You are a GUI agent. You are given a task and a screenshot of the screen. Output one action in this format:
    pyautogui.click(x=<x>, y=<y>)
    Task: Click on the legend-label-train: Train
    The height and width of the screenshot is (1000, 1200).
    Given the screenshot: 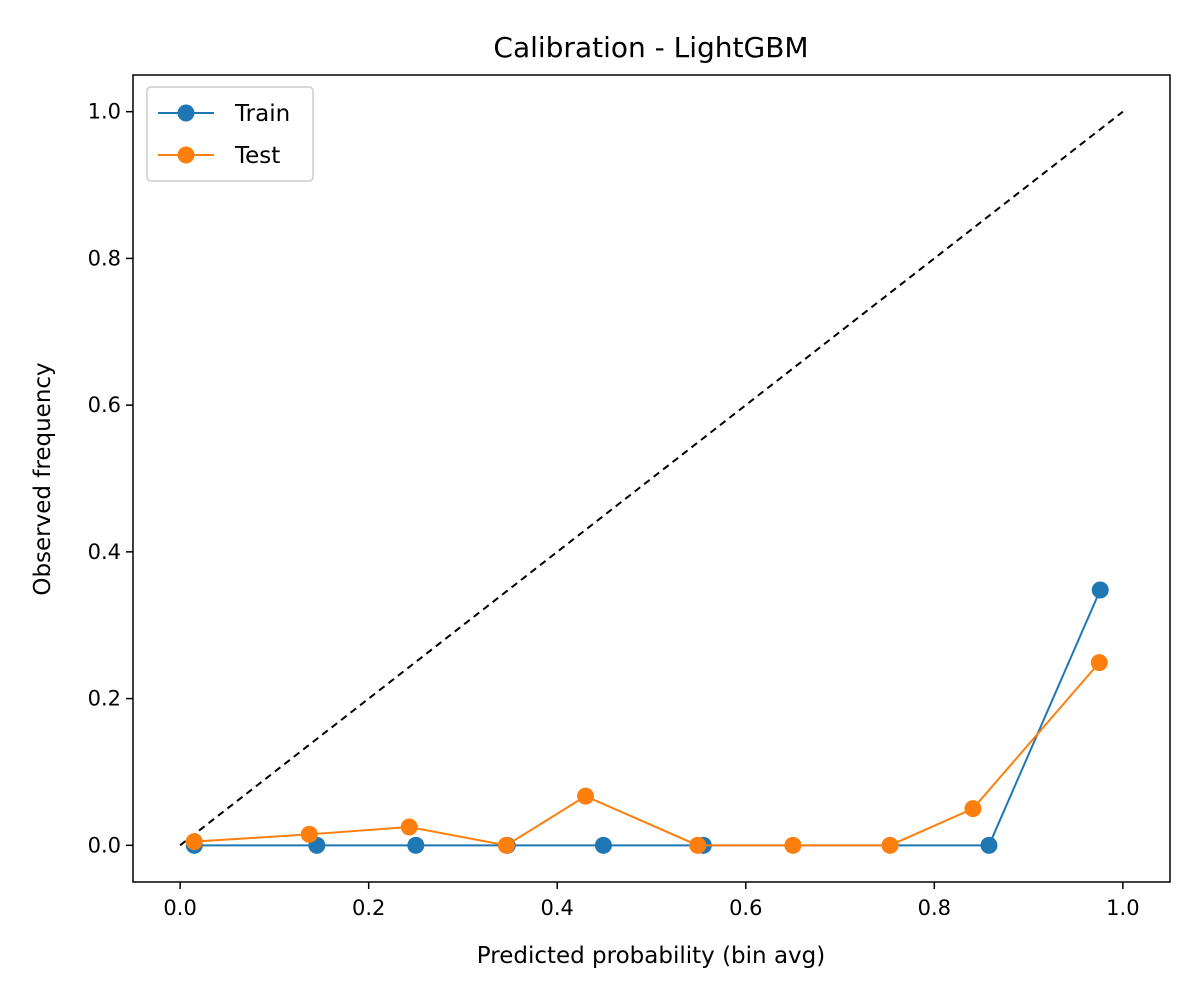 What is the action you would take?
    pyautogui.click(x=262, y=114)
    